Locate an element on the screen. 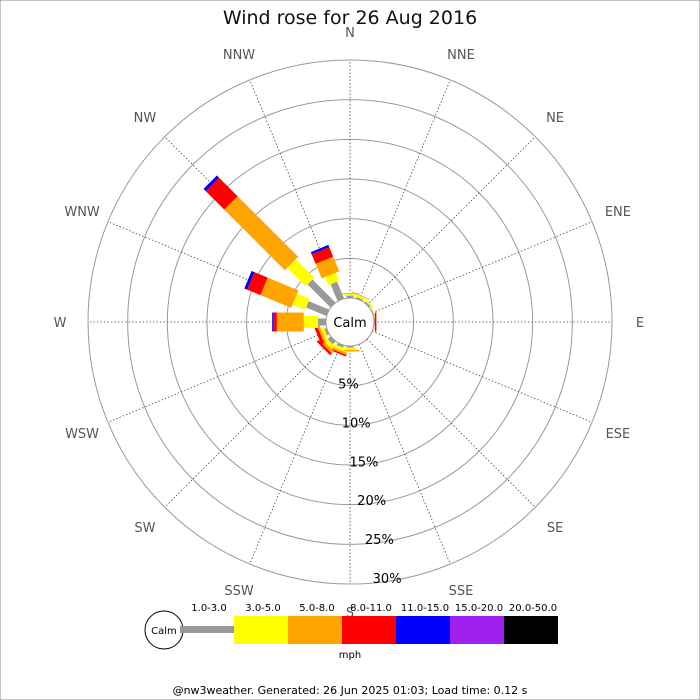  direction-label-se: SE is located at coordinates (555, 528).